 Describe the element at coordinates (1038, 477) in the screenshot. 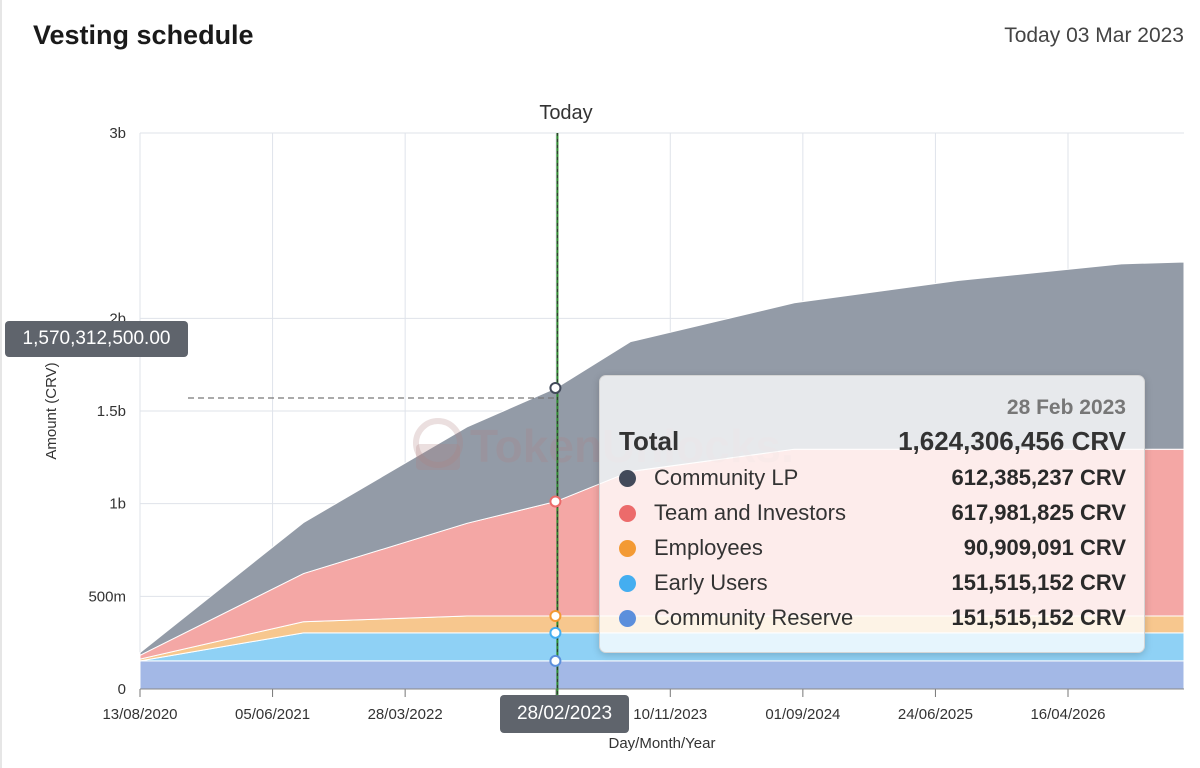

I see `tooltip-series-value: 612,385,237 CRV` at that location.